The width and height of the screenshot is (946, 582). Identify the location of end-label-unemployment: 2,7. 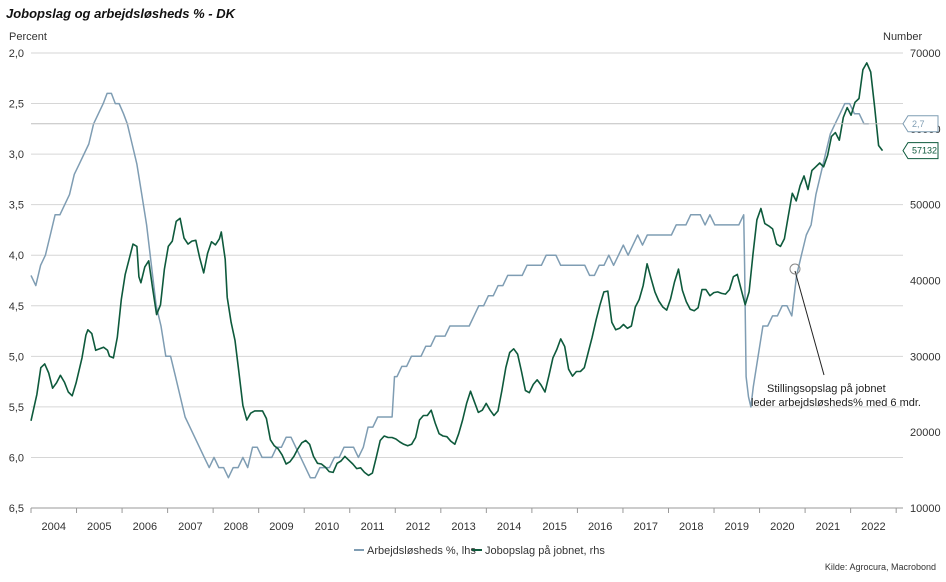
(920, 124).